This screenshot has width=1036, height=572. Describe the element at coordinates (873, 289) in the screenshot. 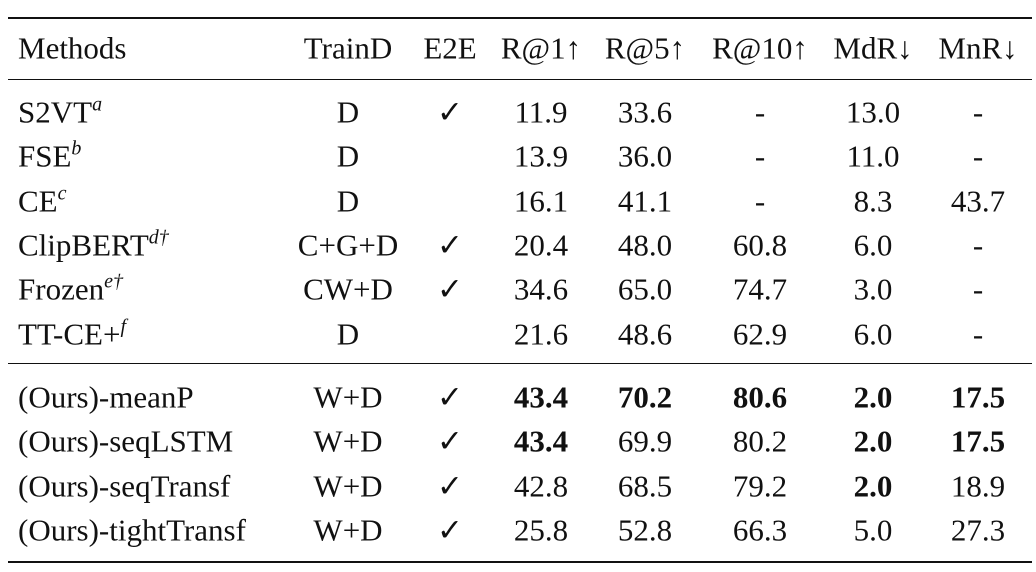

I see `value-cell: 3.0` at that location.